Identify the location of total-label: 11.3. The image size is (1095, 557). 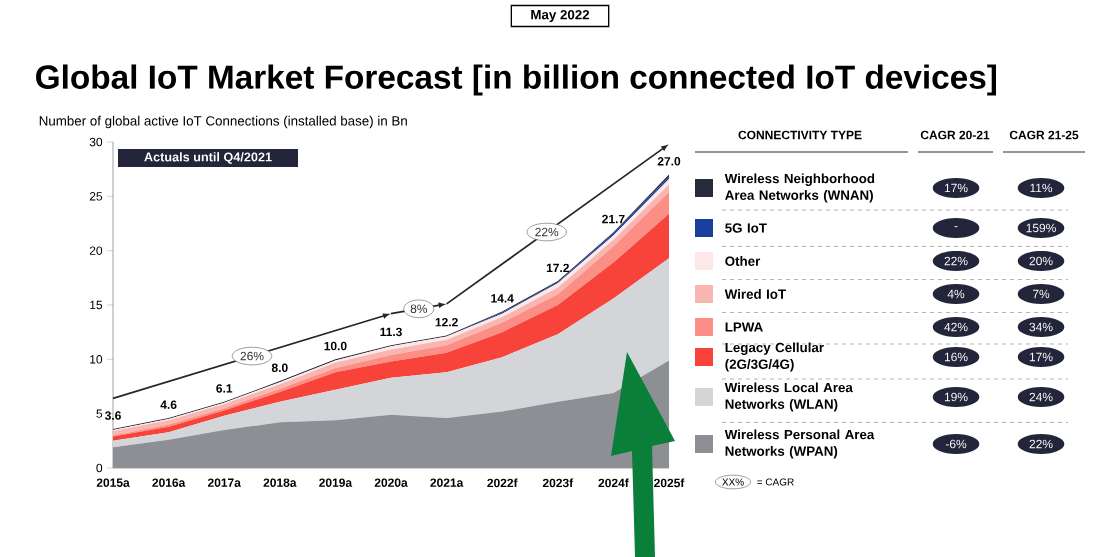
(391, 332).